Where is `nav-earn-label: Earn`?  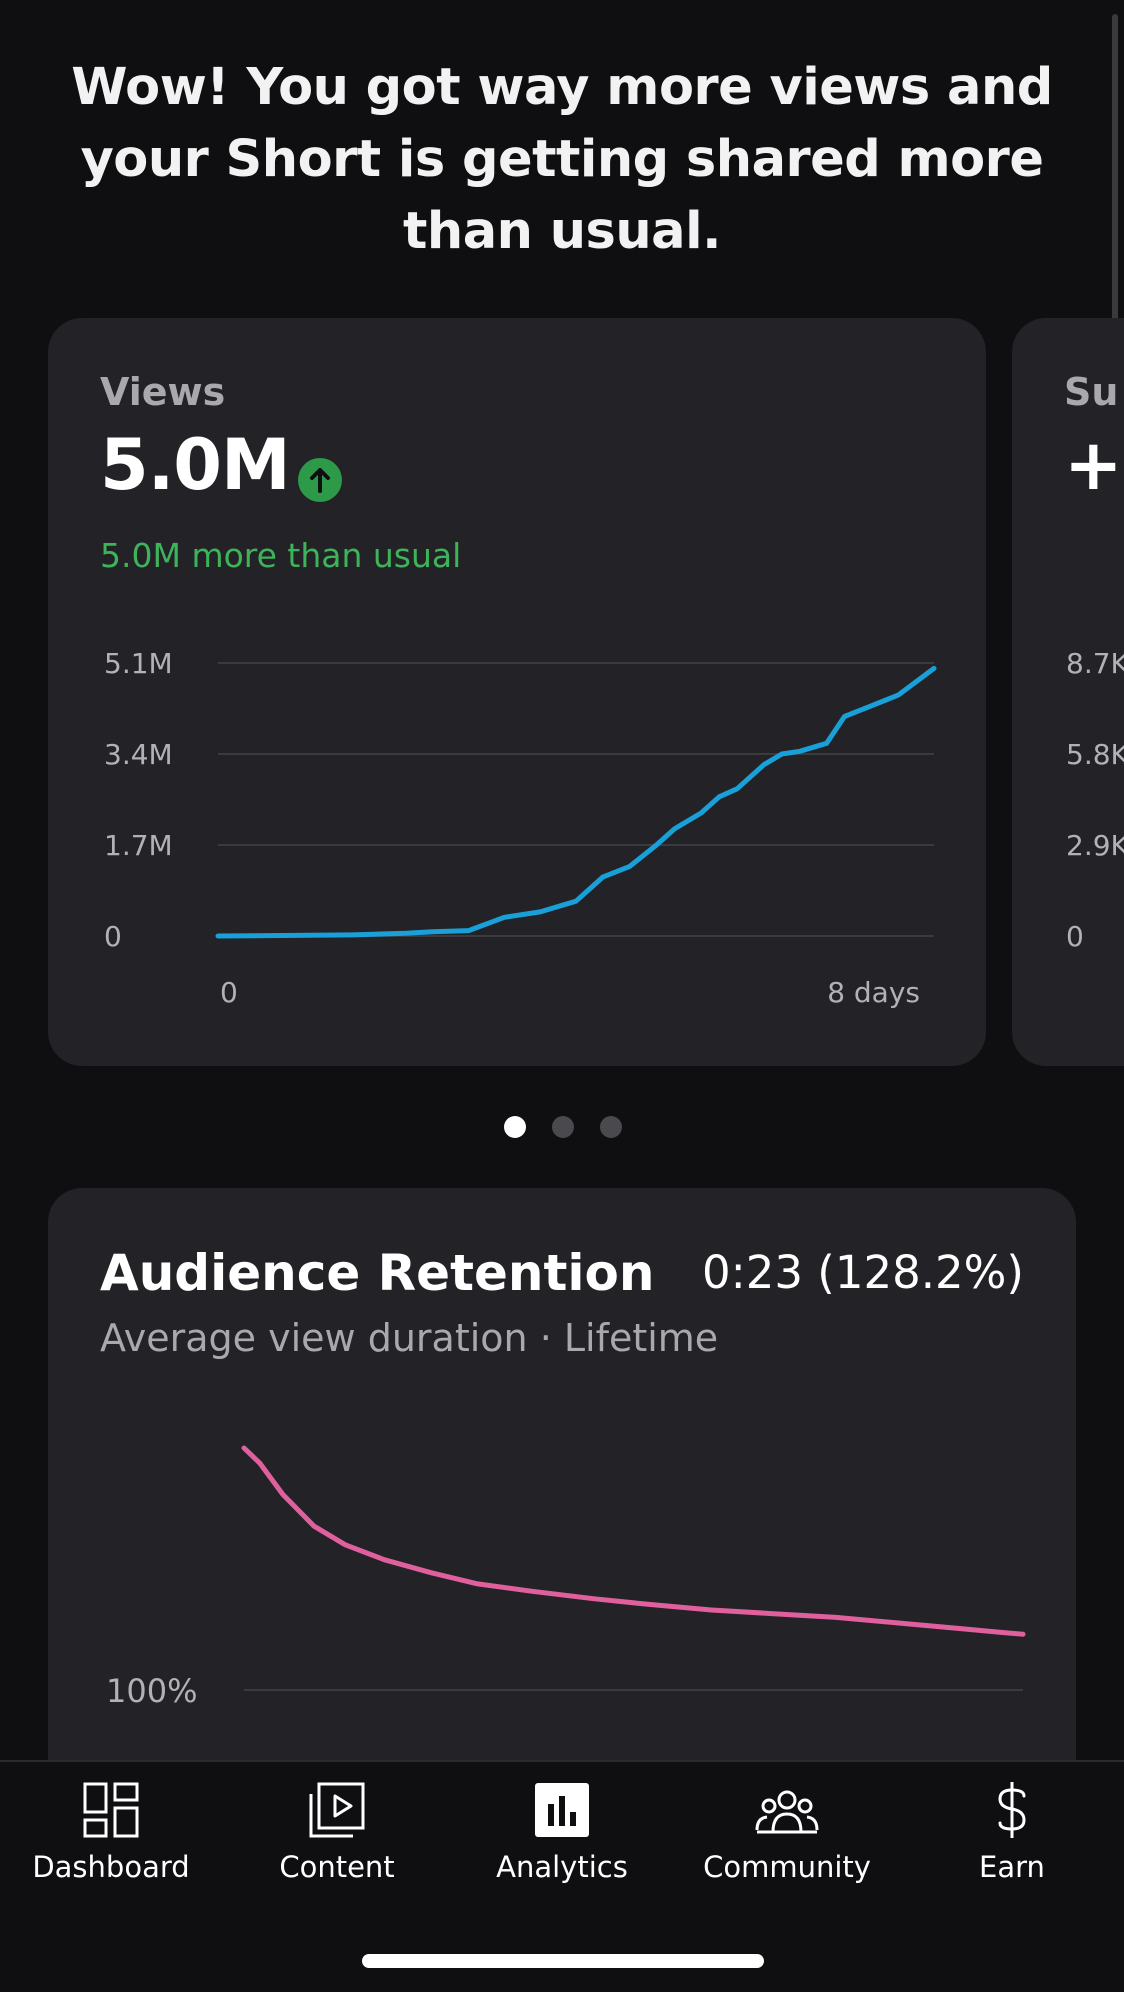
nav-earn-label: Earn is located at coordinates (1012, 1867).